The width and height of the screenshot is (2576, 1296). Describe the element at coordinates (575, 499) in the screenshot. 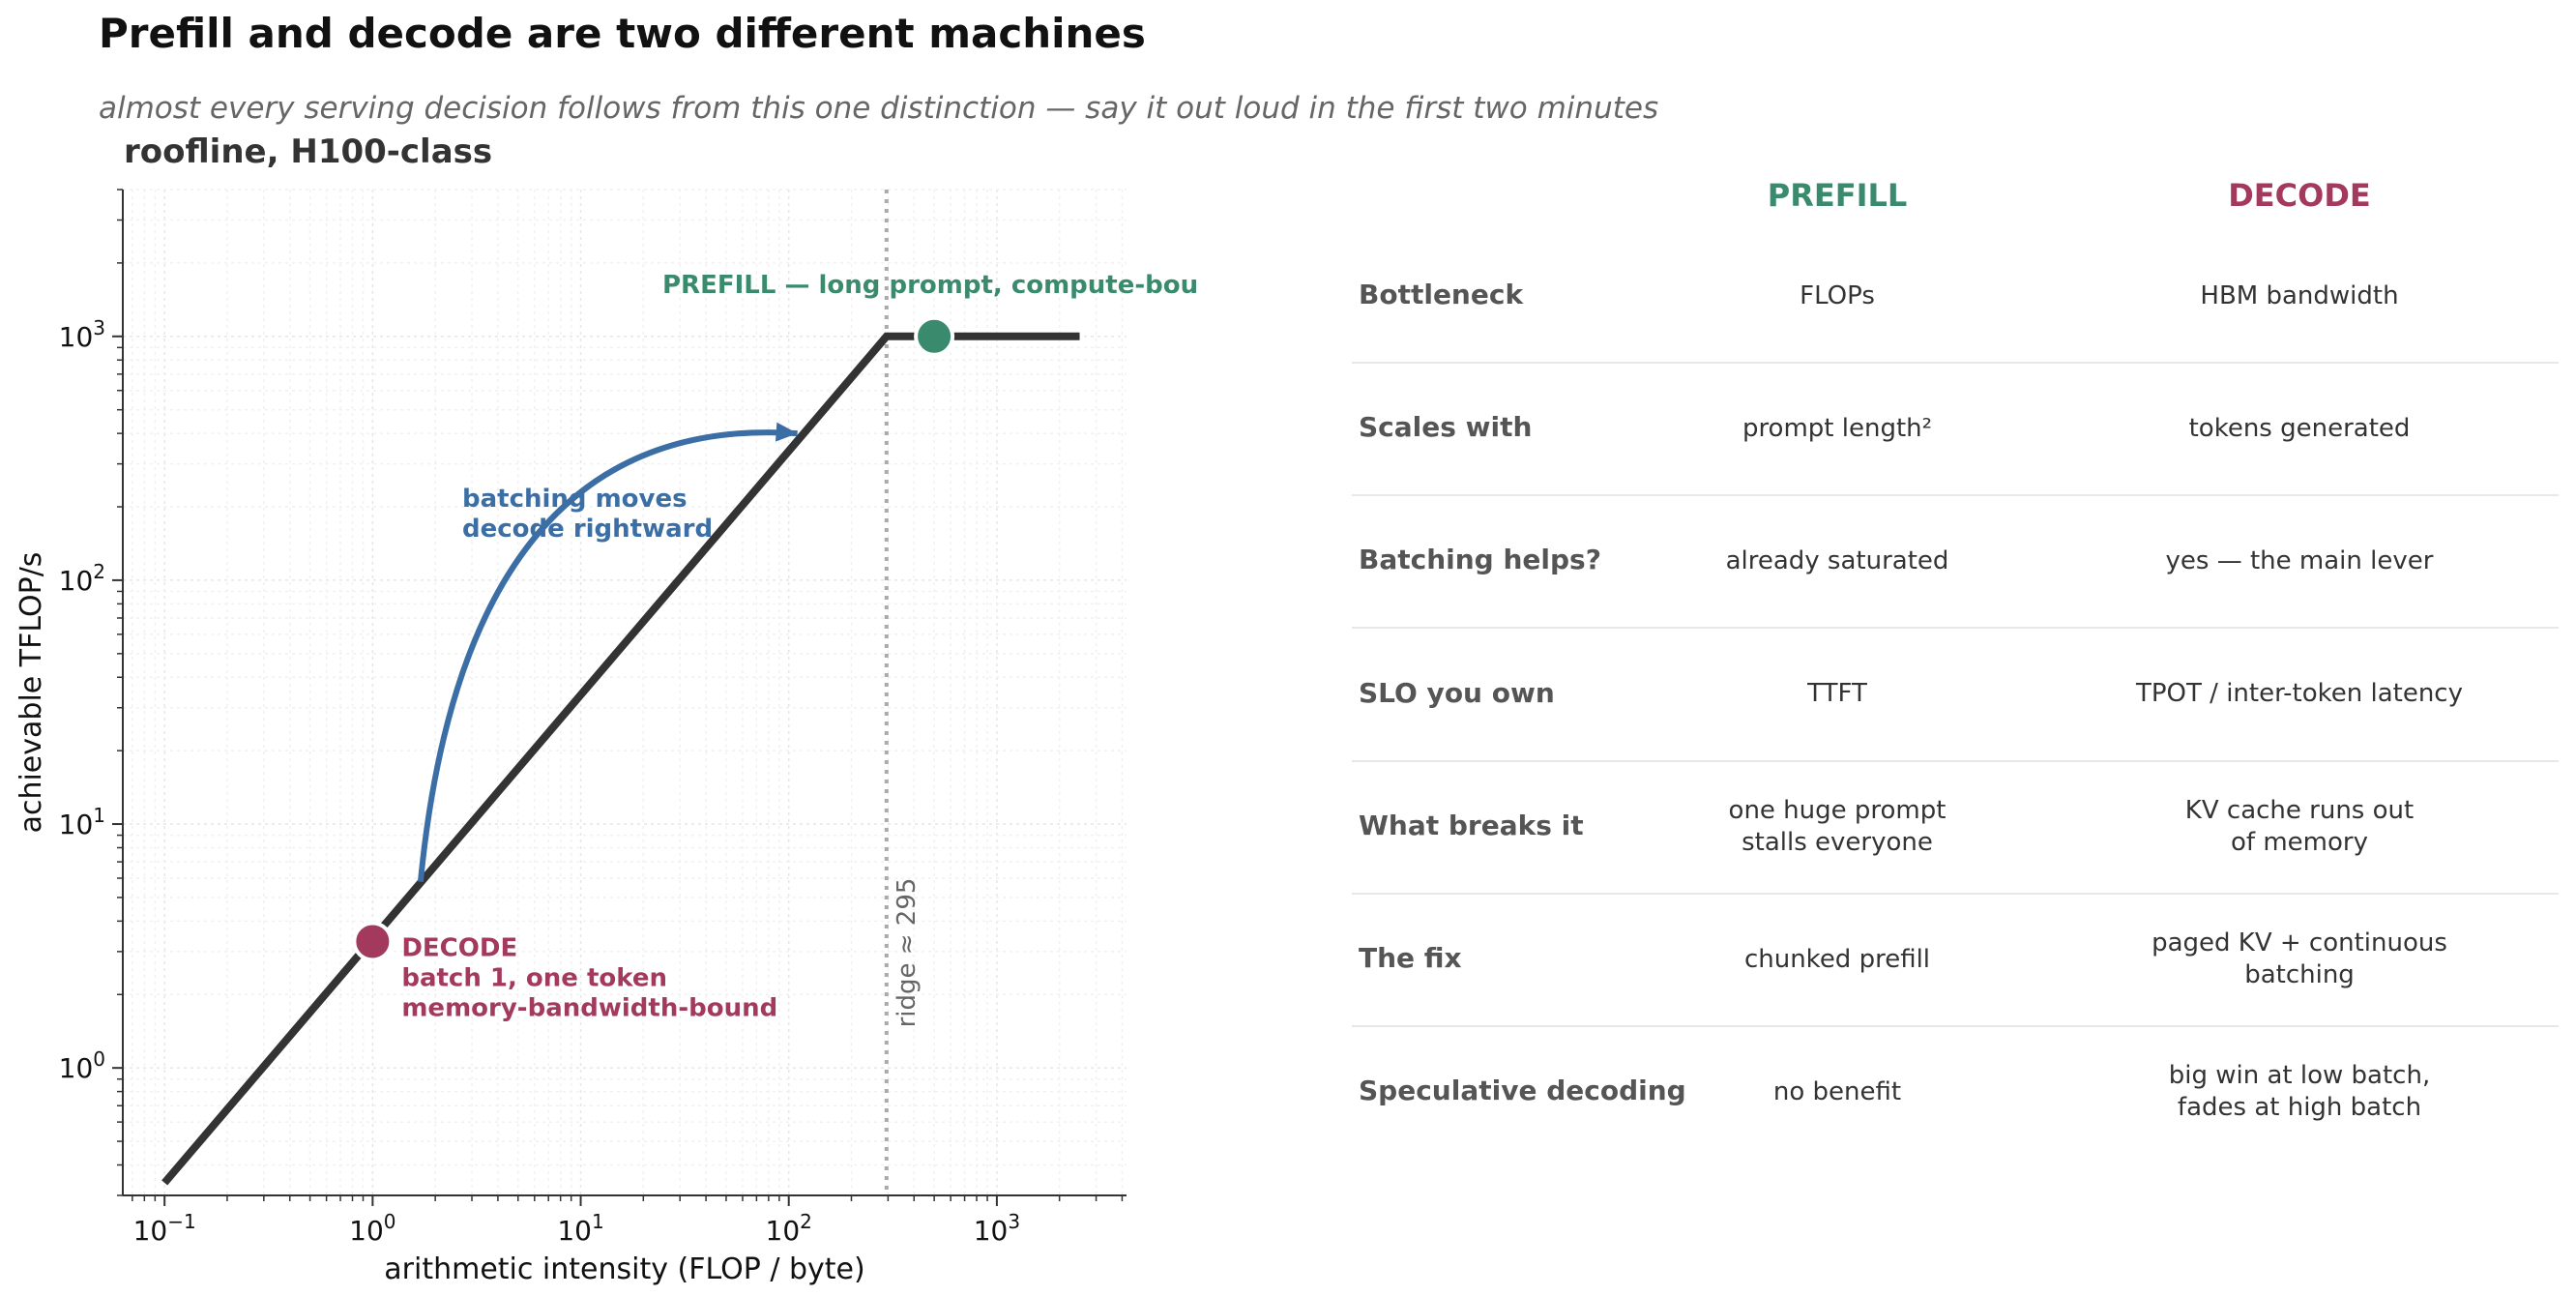

I see `batching-arrow-label: batching moves` at that location.